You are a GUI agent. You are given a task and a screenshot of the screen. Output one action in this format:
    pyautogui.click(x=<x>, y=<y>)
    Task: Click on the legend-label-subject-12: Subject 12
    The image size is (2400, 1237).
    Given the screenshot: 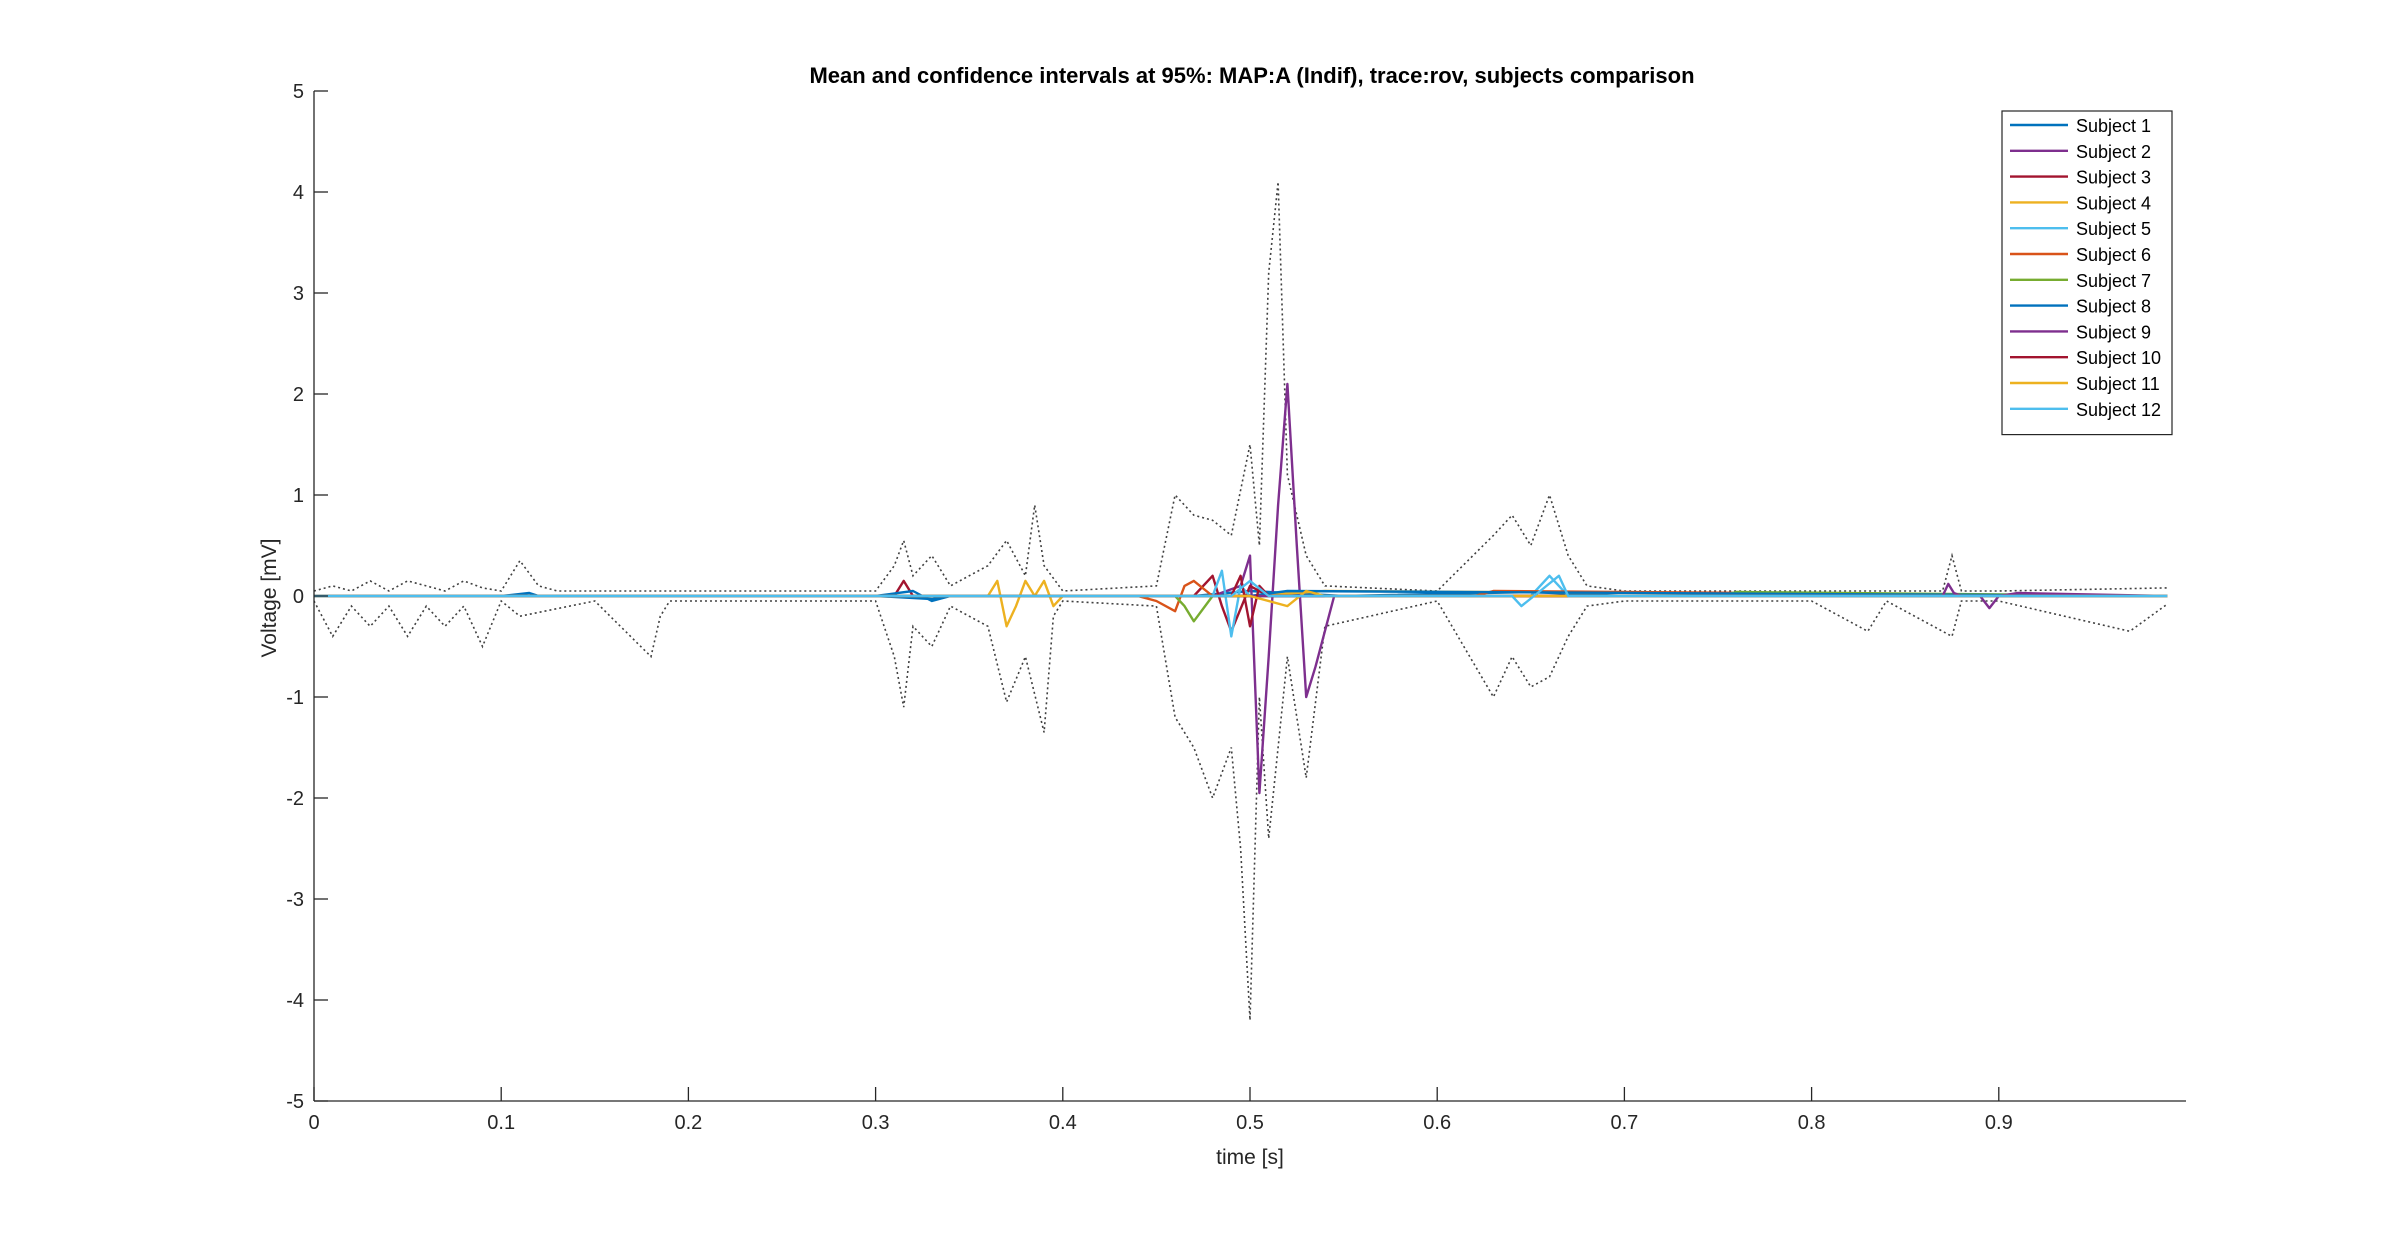 What is the action you would take?
    pyautogui.click(x=2118, y=410)
    